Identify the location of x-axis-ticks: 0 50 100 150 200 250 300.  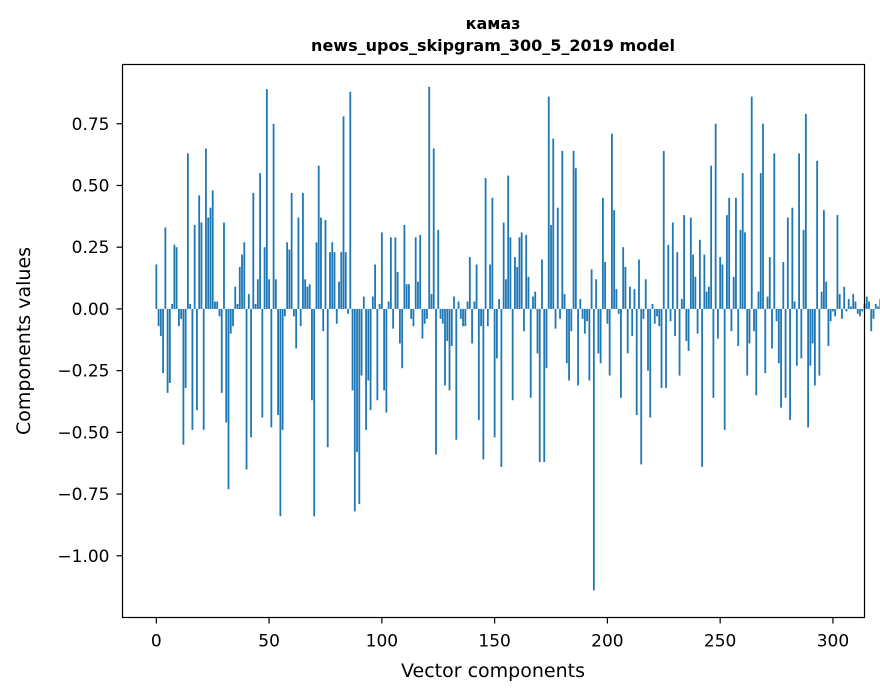
(500, 634).